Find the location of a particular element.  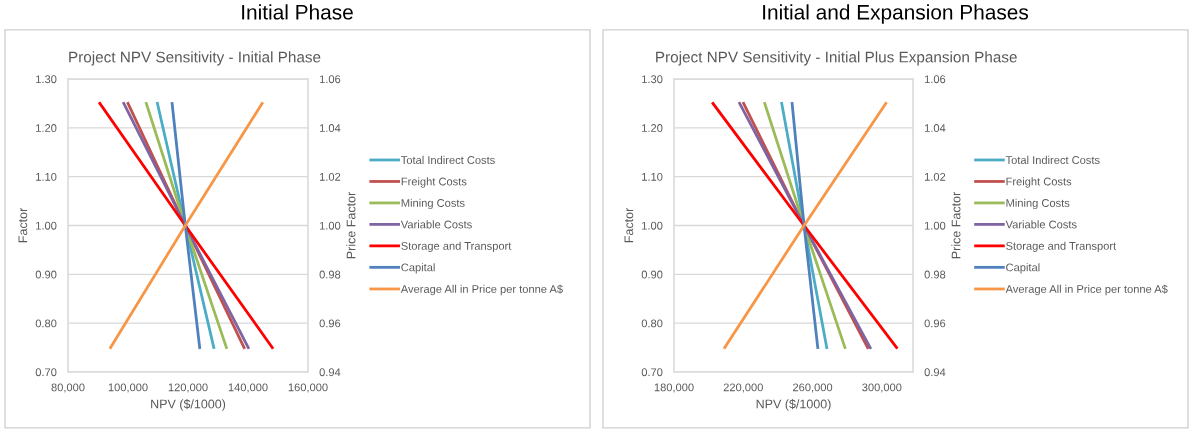

chart-subtitle: Project NPV Sensitivity - Initial Phase is located at coordinates (195, 58).